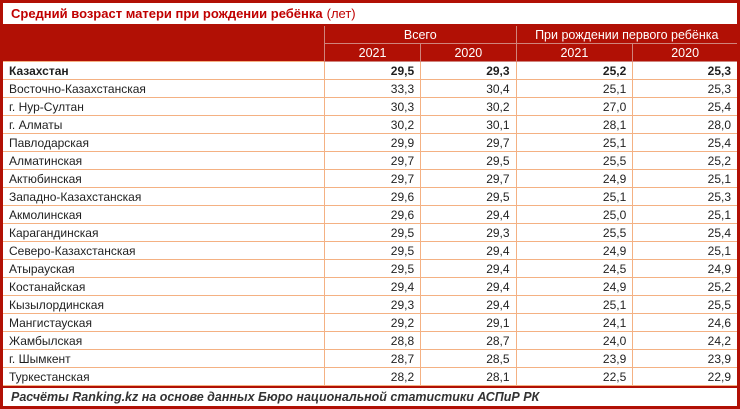 The height and width of the screenshot is (409, 740). I want to click on header-group-row: Всего При рождении первого ребёнка, so click(370, 44).